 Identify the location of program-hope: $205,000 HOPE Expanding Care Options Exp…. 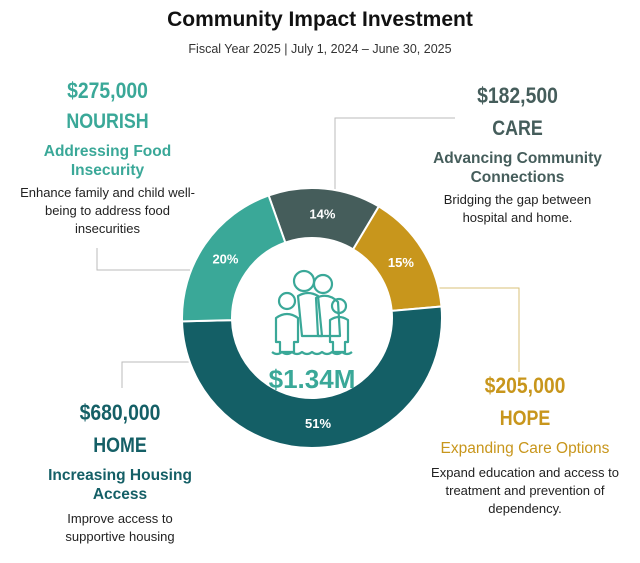
(525, 445).